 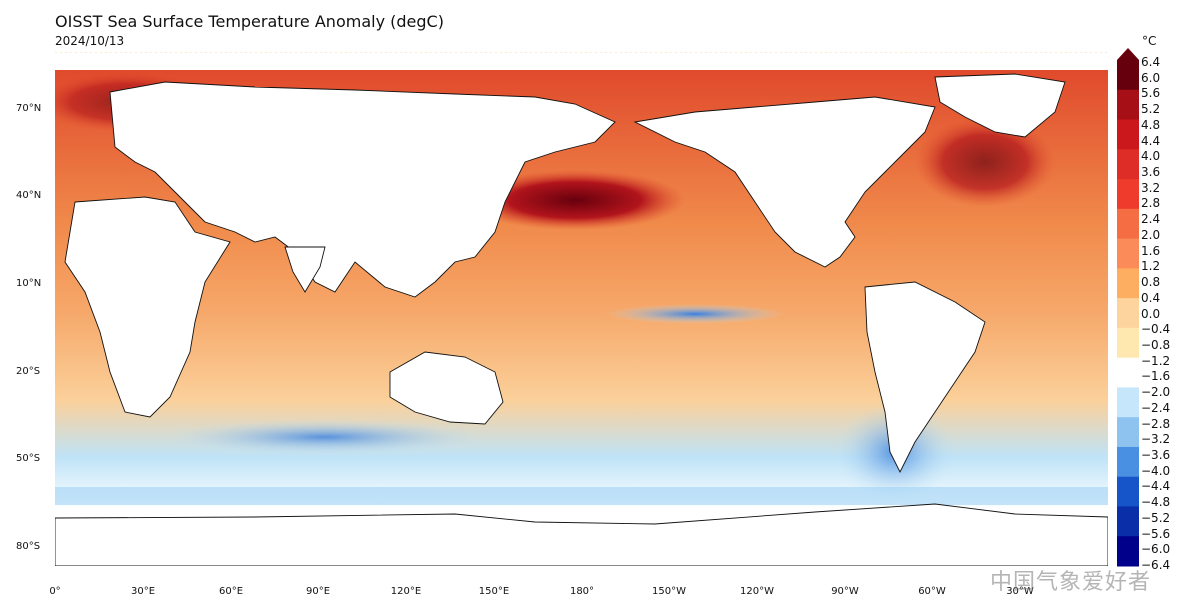 What do you see at coordinates (1151, 140) in the screenshot?
I see `colorbar-tick-label: 4.4` at bounding box center [1151, 140].